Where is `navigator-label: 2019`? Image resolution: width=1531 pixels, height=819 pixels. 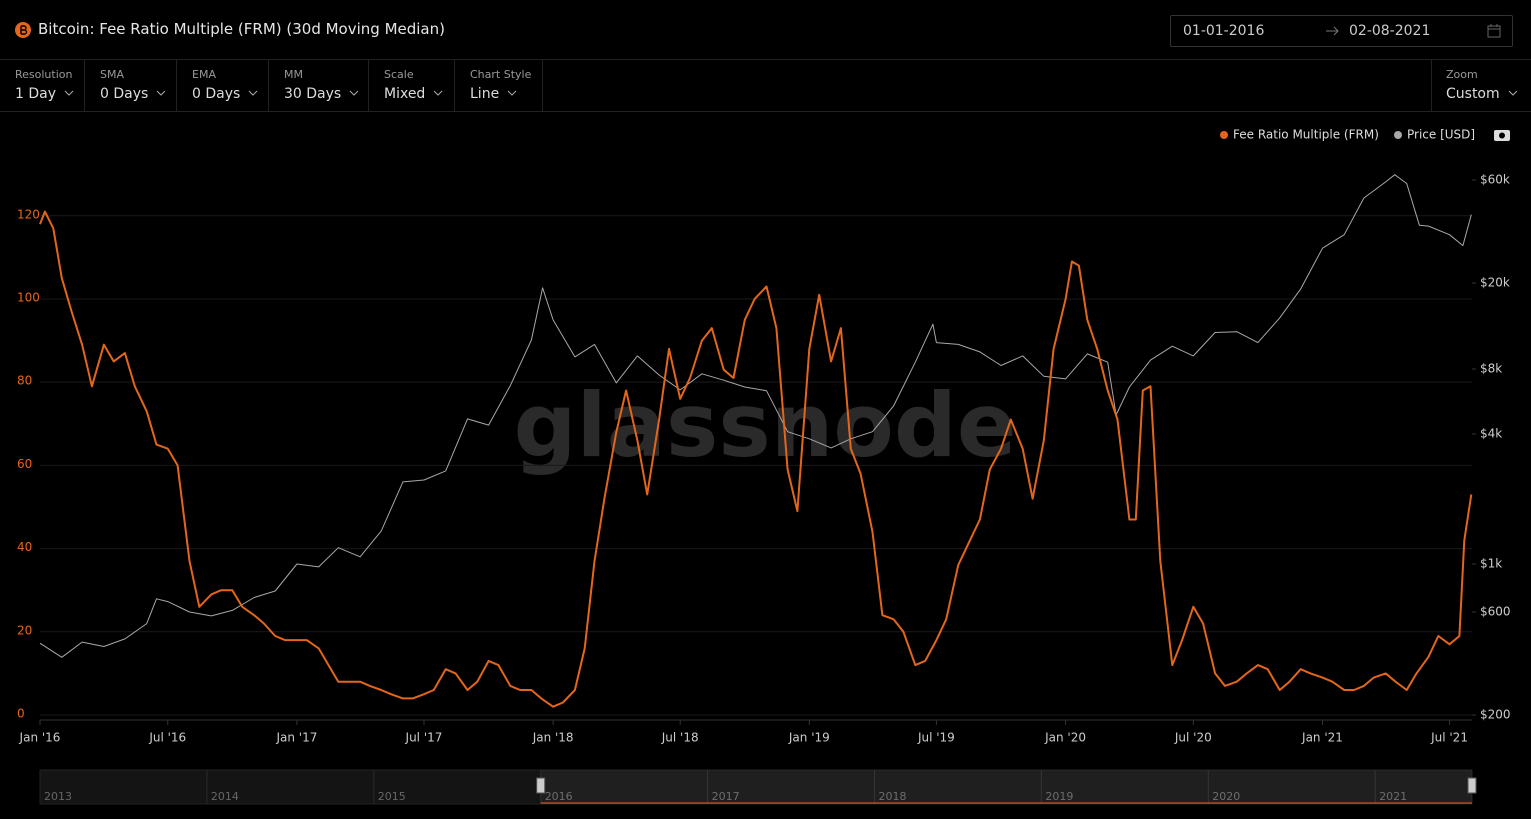 navigator-label: 2019 is located at coordinates (1059, 796).